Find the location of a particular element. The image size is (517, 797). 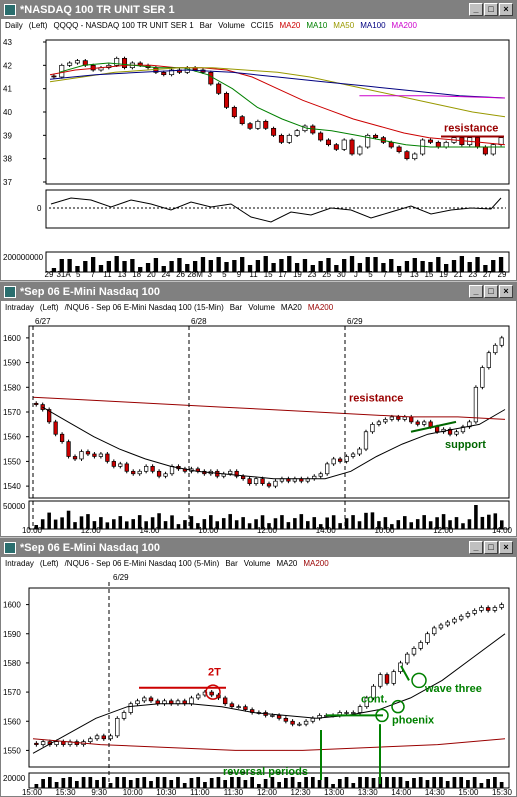

resistance-annotation: resistance is located at coordinates (471, 129).